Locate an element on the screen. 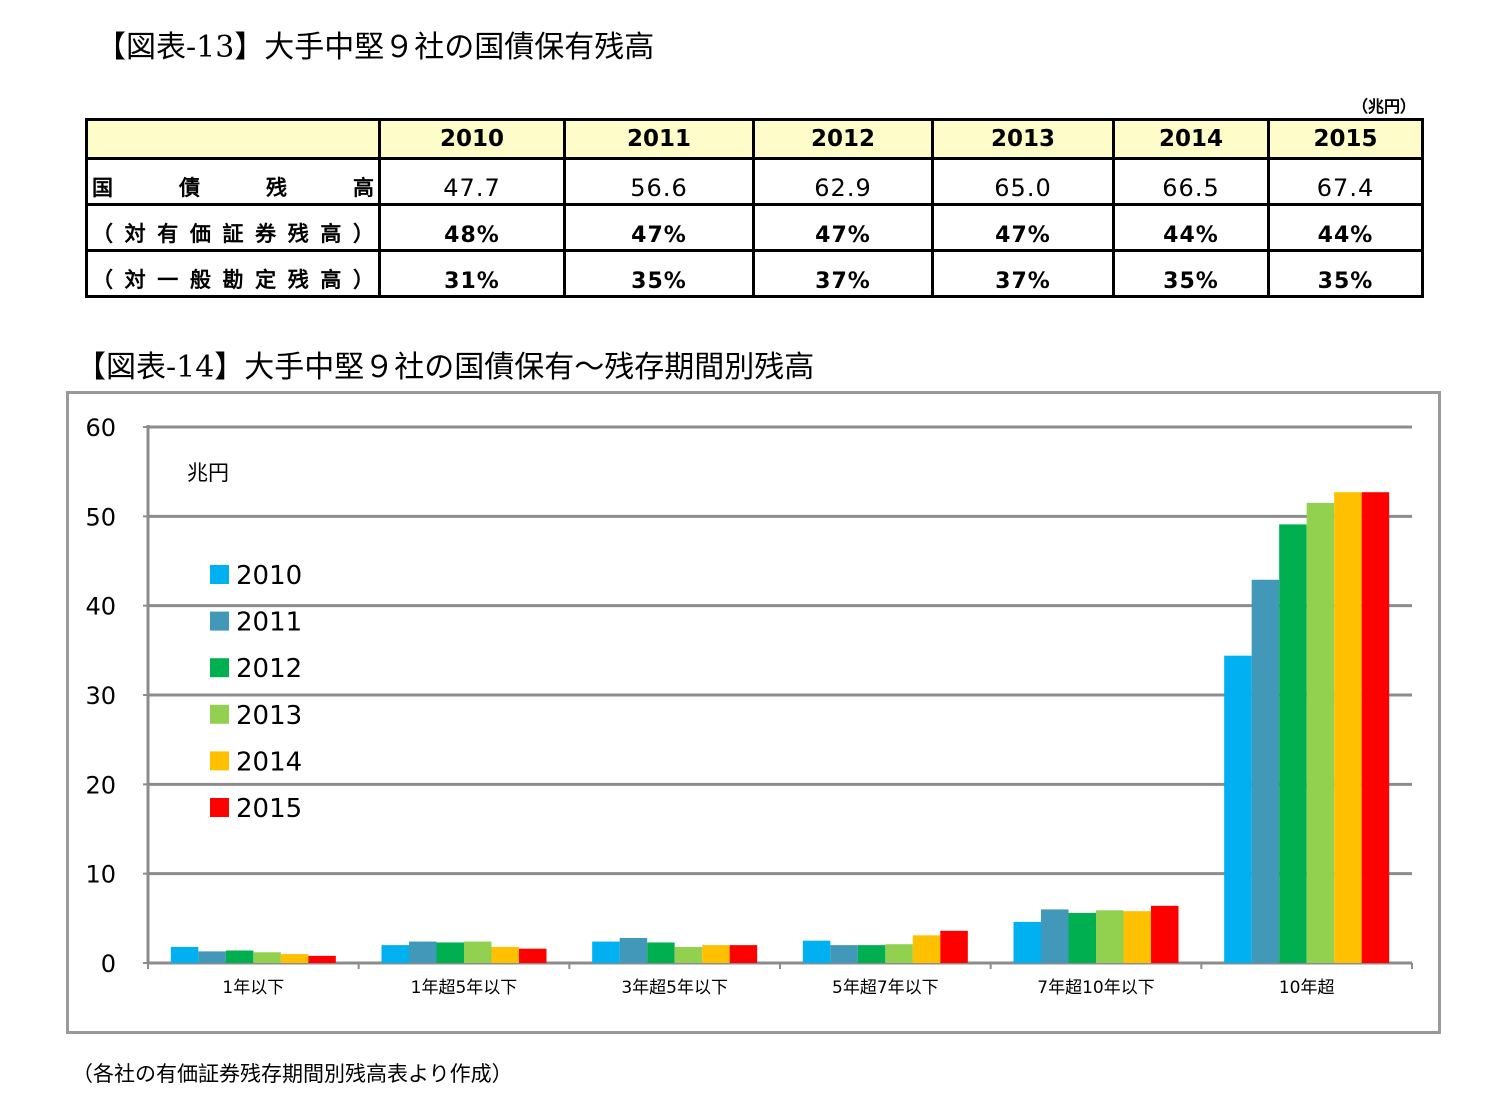  table-row-label: （ 対一般勘定残高 ） is located at coordinates (233, 273).